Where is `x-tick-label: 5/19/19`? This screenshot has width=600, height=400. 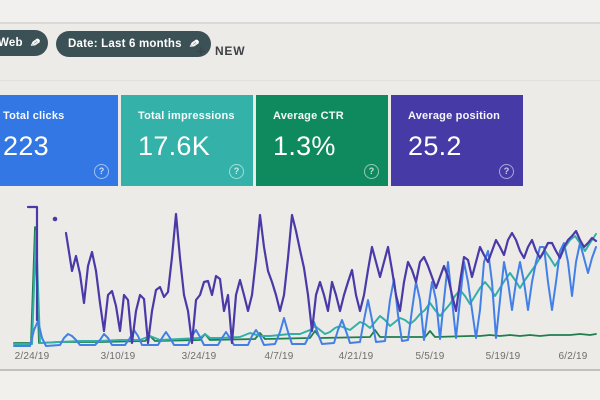 x-tick-label: 5/19/19 is located at coordinates (503, 356).